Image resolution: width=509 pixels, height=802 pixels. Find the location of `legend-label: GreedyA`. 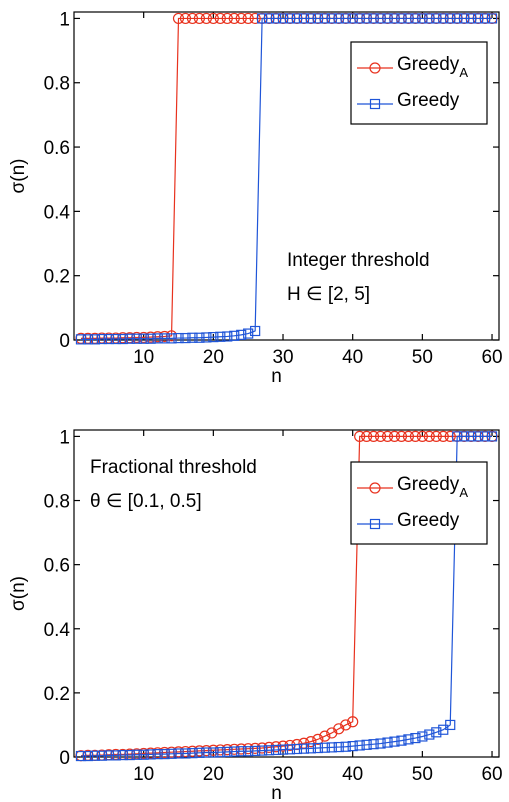

legend-label: GreedyA is located at coordinates (432, 67).